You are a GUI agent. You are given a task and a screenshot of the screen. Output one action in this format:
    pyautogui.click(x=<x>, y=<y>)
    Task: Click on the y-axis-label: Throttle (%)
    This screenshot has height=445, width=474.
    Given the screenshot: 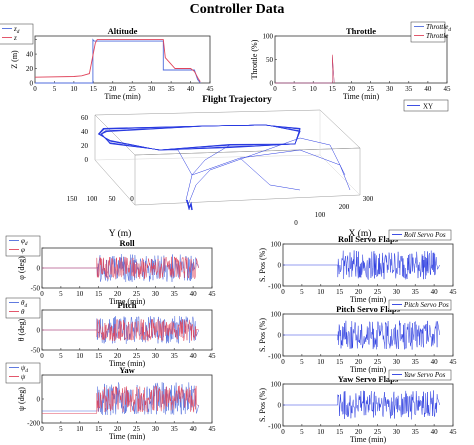 What is the action you would take?
    pyautogui.click(x=254, y=59)
    